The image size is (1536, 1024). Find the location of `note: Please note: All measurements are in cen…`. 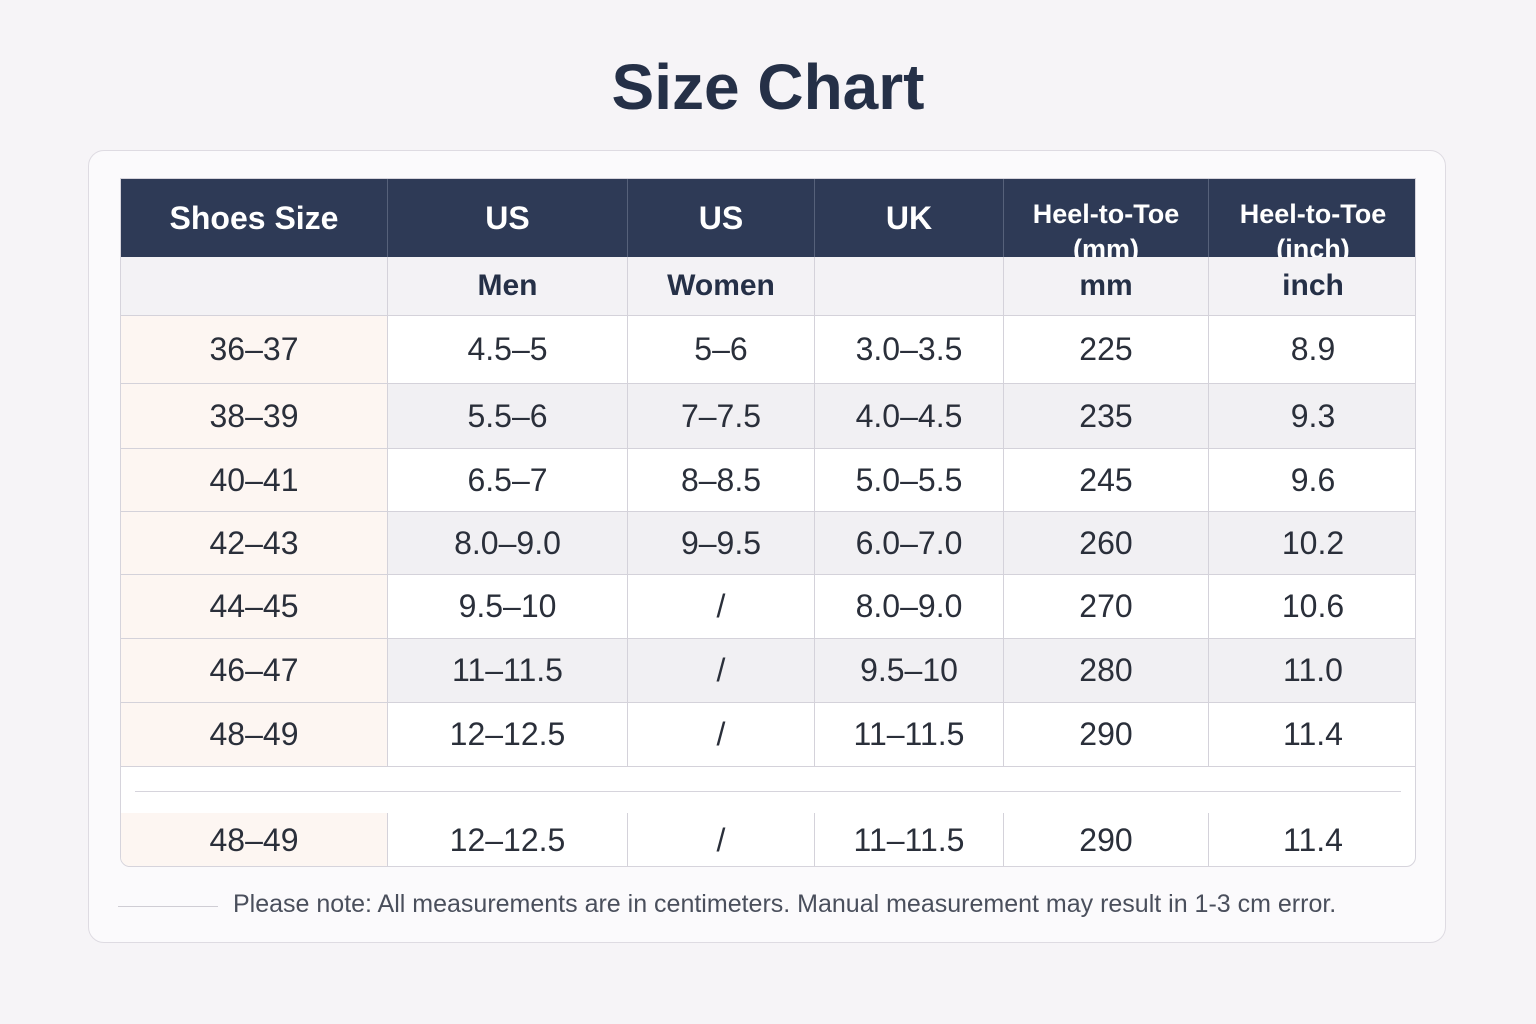

note: Please note: All measurements are in cen… is located at coordinates (785, 904).